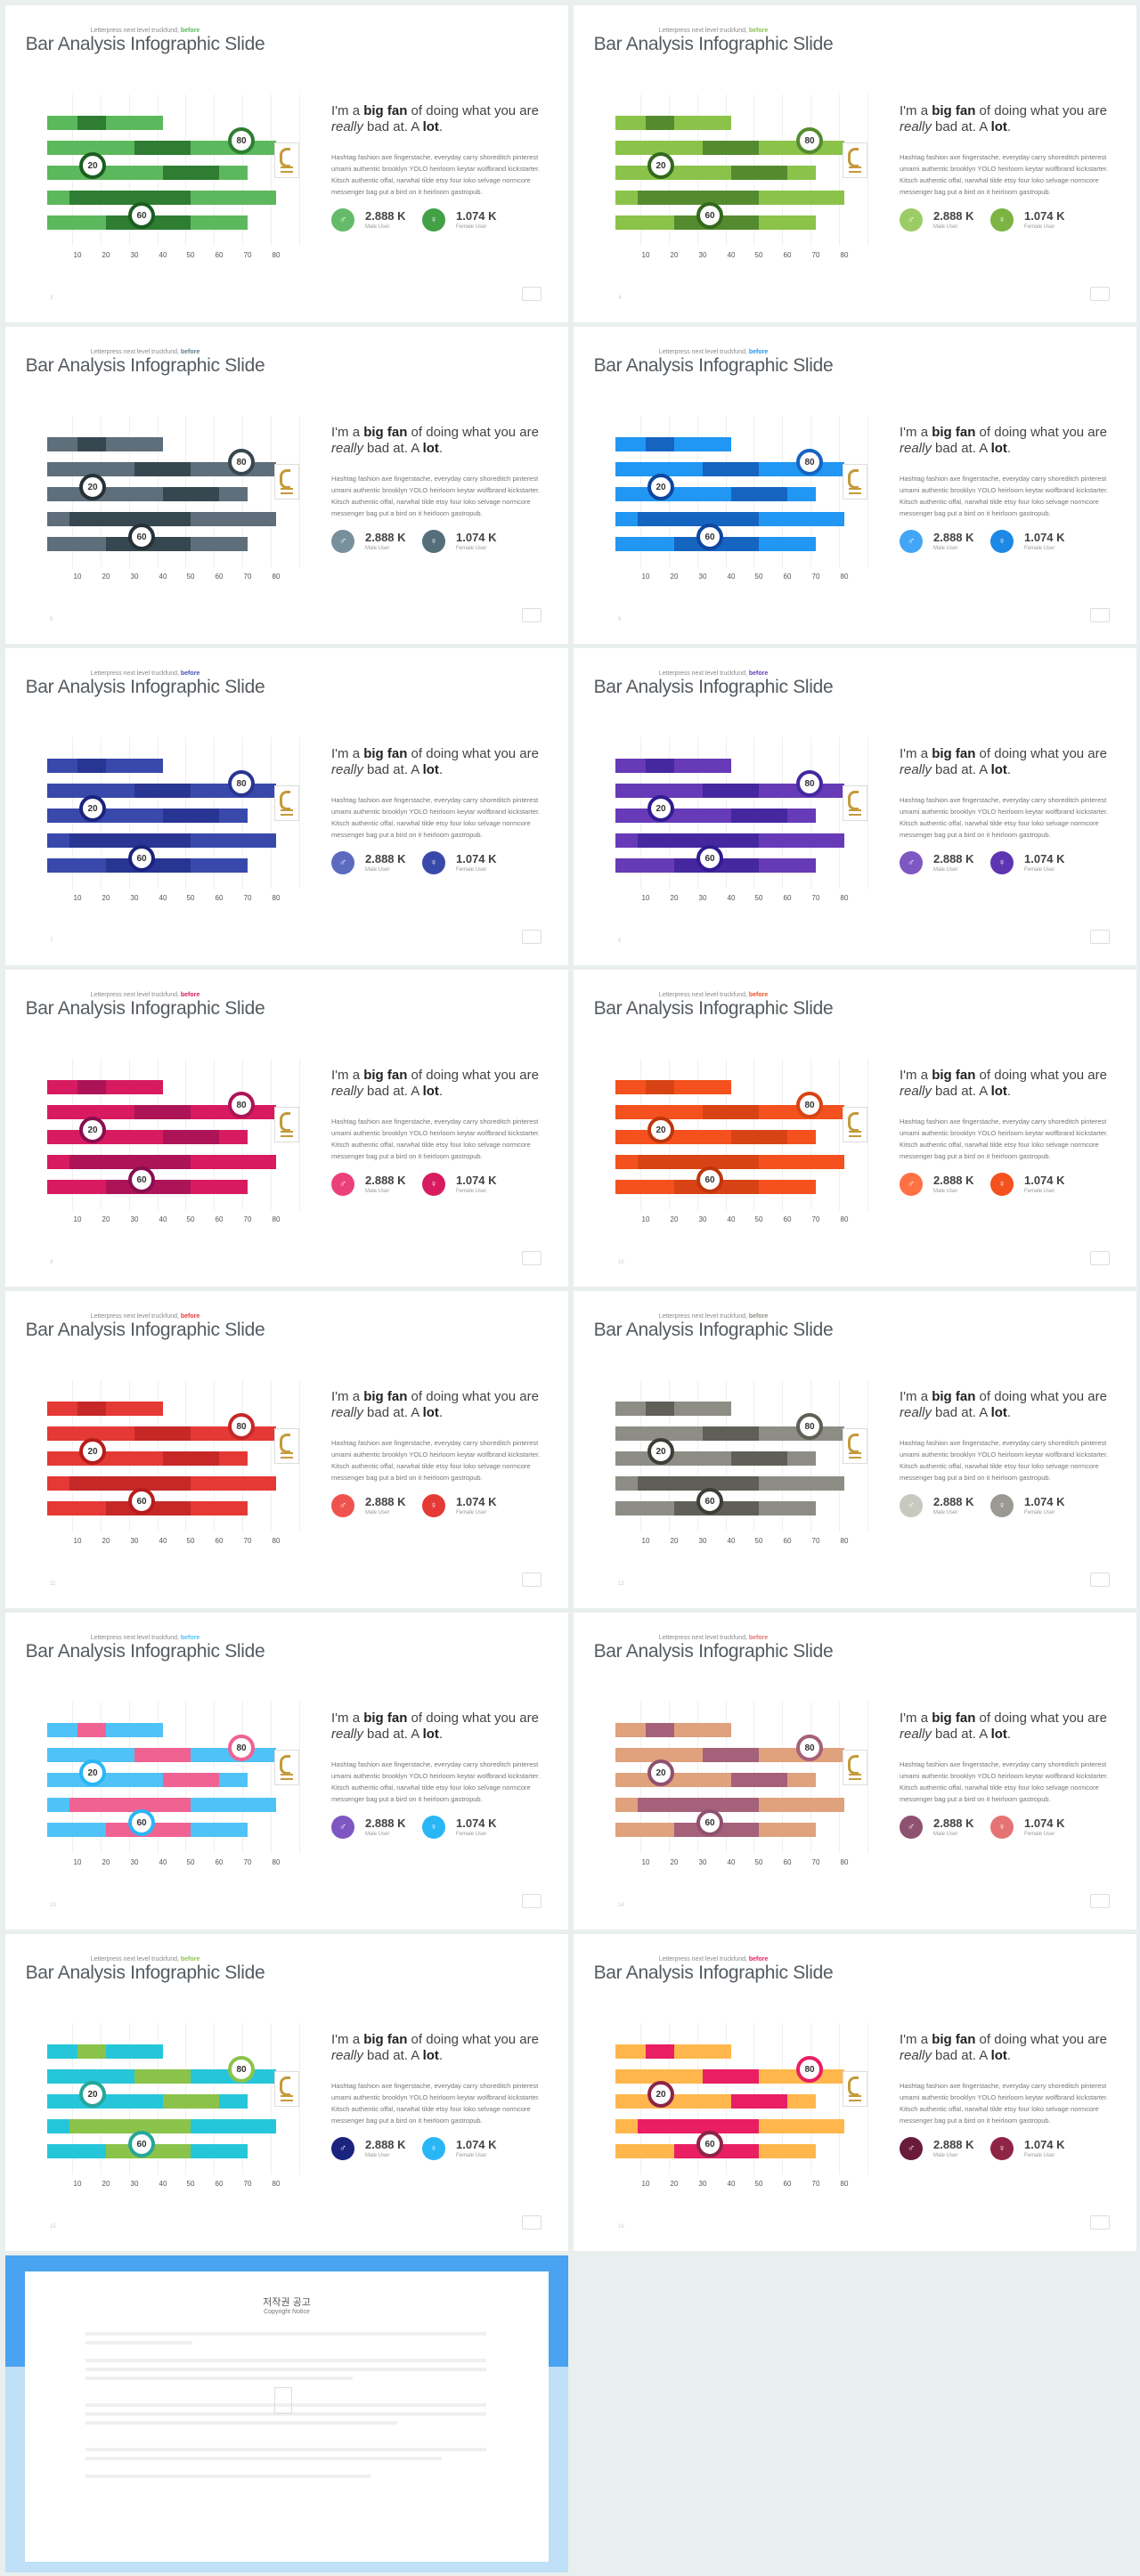  I want to click on copyright-subtitle: Copyright Notice, so click(287, 2312).